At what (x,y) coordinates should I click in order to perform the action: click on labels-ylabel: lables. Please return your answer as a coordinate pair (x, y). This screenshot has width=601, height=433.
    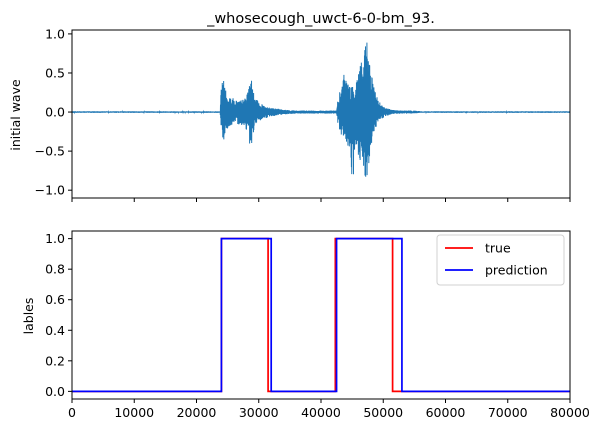
    Looking at the image, I should click on (28, 316).